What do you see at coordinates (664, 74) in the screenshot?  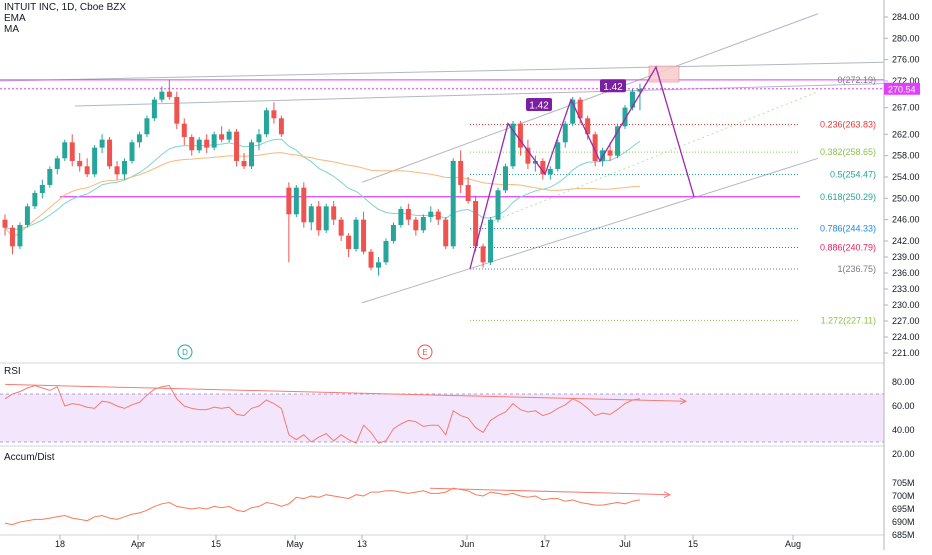 I see `target-box` at bounding box center [664, 74].